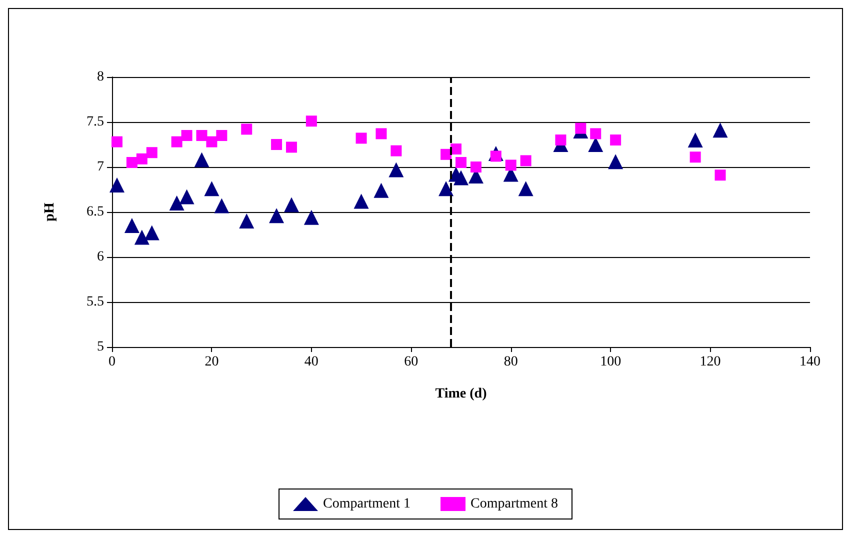 The image size is (849, 540). What do you see at coordinates (461, 394) in the screenshot?
I see `x-axis-title: Time (d)` at bounding box center [461, 394].